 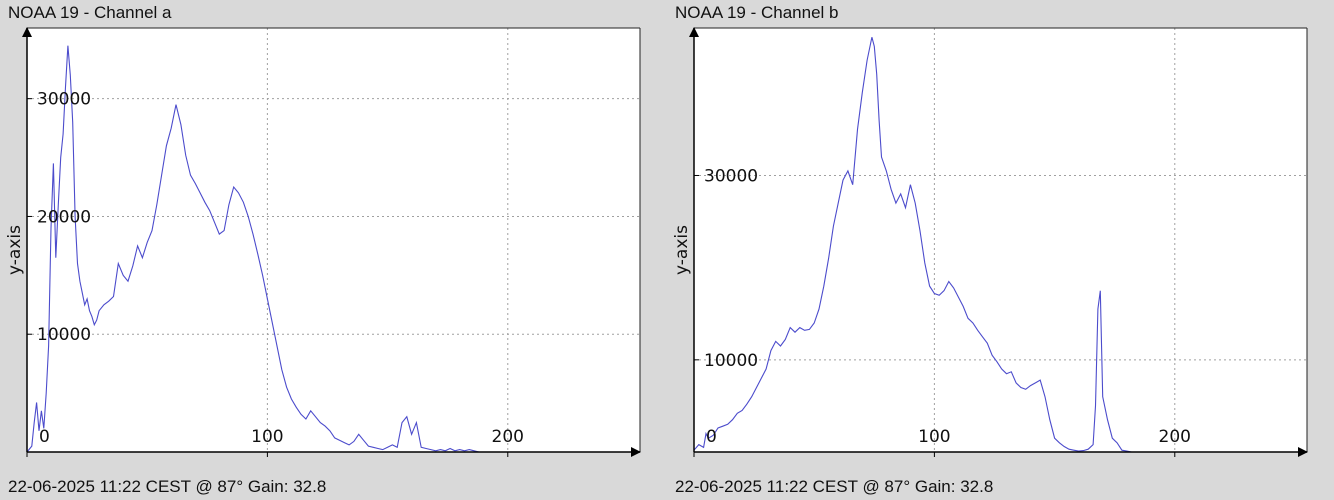 I want to click on y-tick-label: 20000, so click(x=64, y=217).